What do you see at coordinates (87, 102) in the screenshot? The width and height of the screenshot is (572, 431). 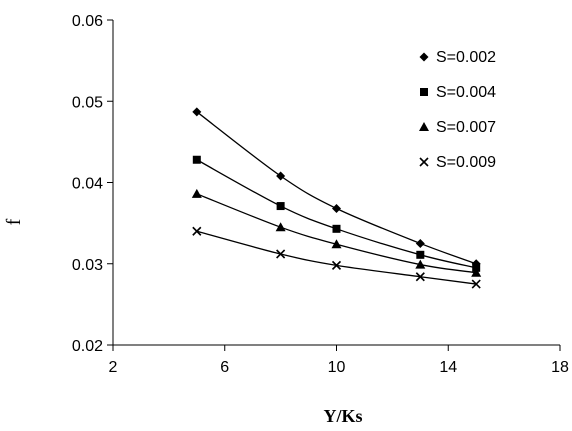 I see `y-tick-label: 0.05` at bounding box center [87, 102].